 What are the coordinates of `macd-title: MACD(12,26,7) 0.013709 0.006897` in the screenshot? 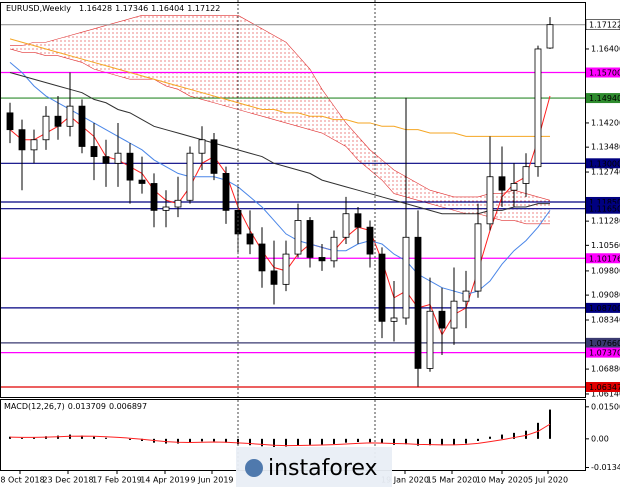 It's located at (75, 406).